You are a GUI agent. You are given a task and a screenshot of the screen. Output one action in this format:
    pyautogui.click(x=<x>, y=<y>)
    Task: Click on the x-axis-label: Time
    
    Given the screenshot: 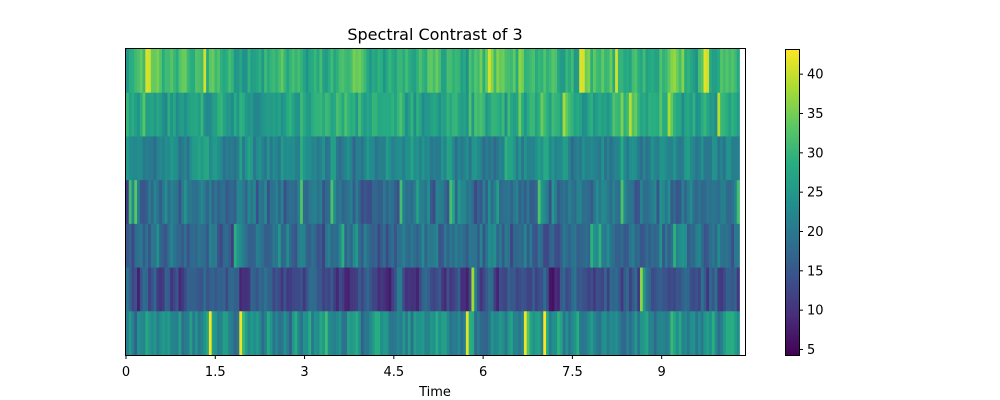 What is the action you would take?
    pyautogui.click(x=434, y=392)
    